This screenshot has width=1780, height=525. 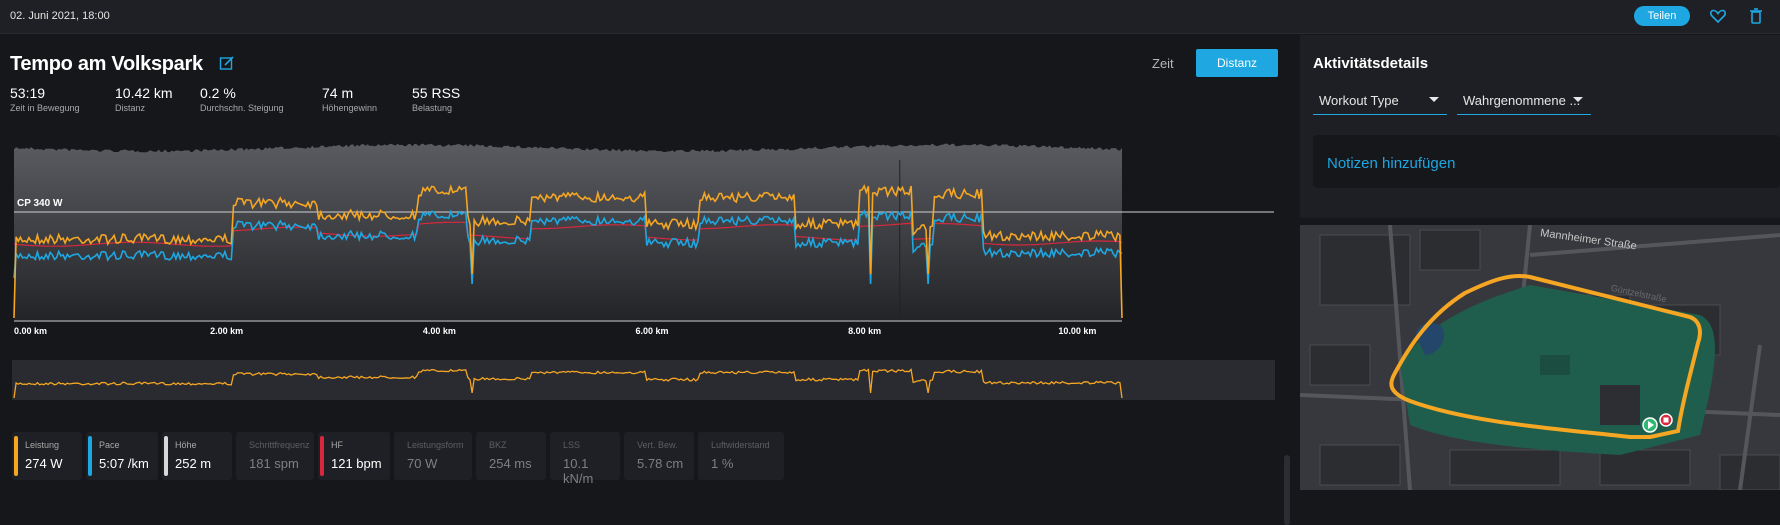 What do you see at coordinates (1662, 16) in the screenshot?
I see `share-button: Teilen` at bounding box center [1662, 16].